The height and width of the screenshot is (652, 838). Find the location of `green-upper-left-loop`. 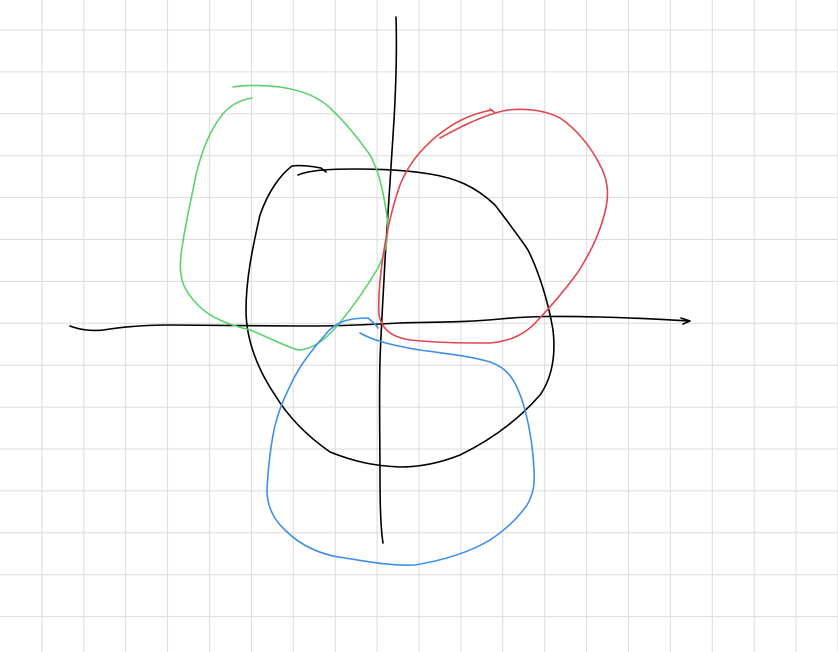

green-upper-left-loop is located at coordinates (284, 217).